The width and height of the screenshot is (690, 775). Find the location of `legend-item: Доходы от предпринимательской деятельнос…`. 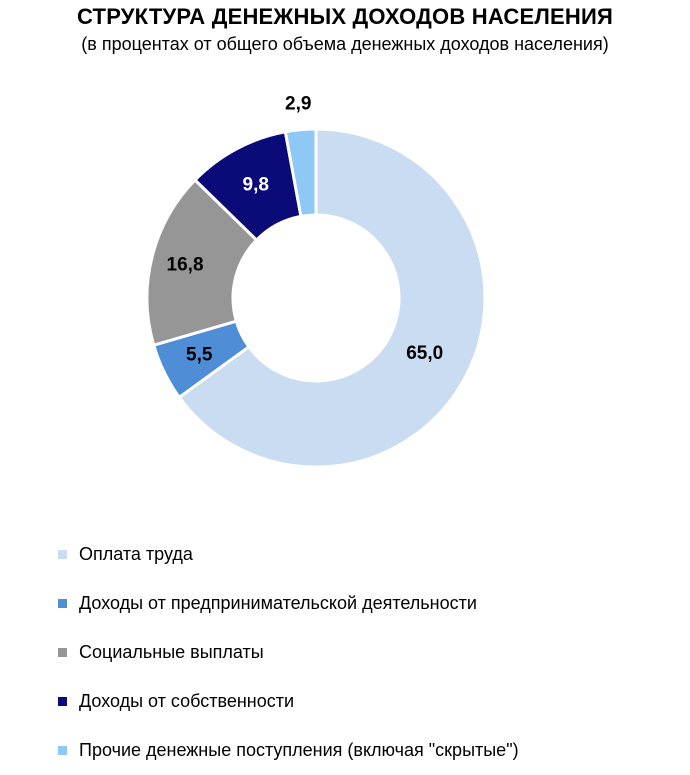

legend-item: Доходы от предпринимательской деятельнос… is located at coordinates (288, 603).